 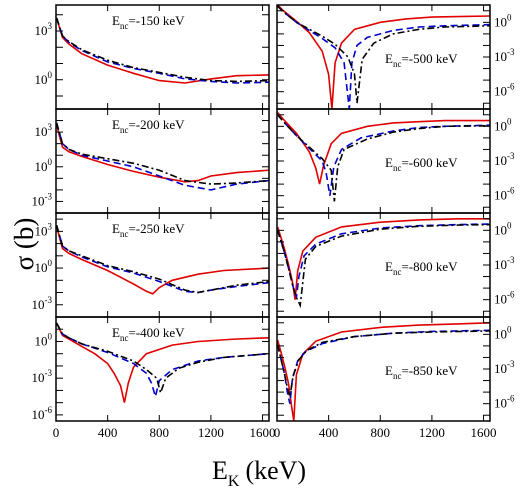 What do you see at coordinates (421, 268) in the screenshot?
I see `panel-label: Enc=-800 keV` at bounding box center [421, 268].